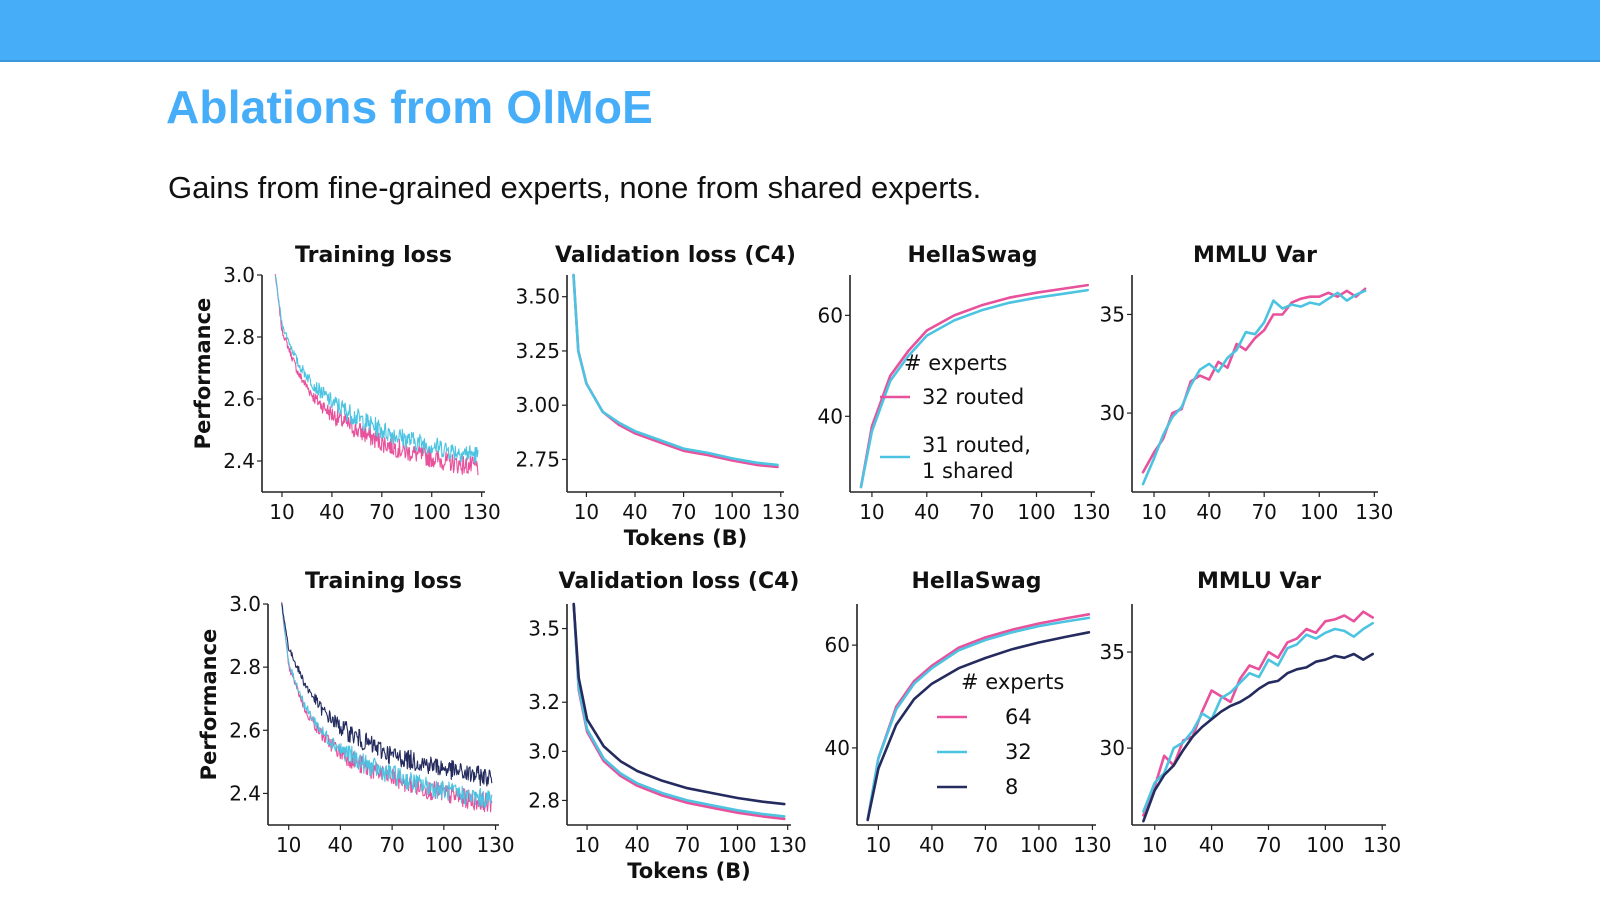 This screenshot has width=1600, height=901. I want to click on top-banner, so click(800, 31).